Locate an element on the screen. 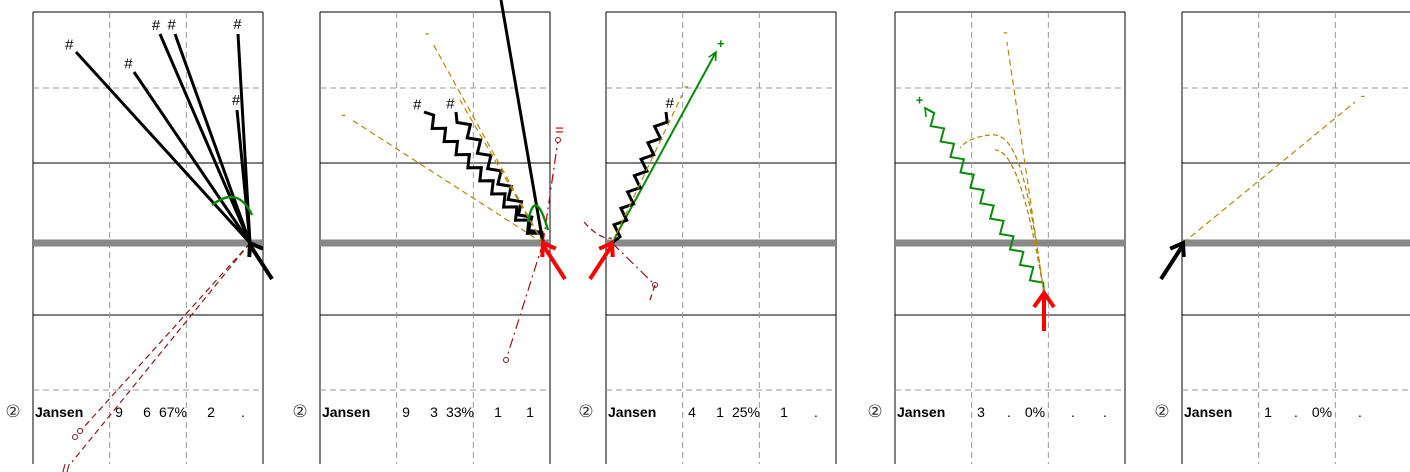 This screenshot has width=1410, height=472. shot-line-5-label: # is located at coordinates (237, 24).